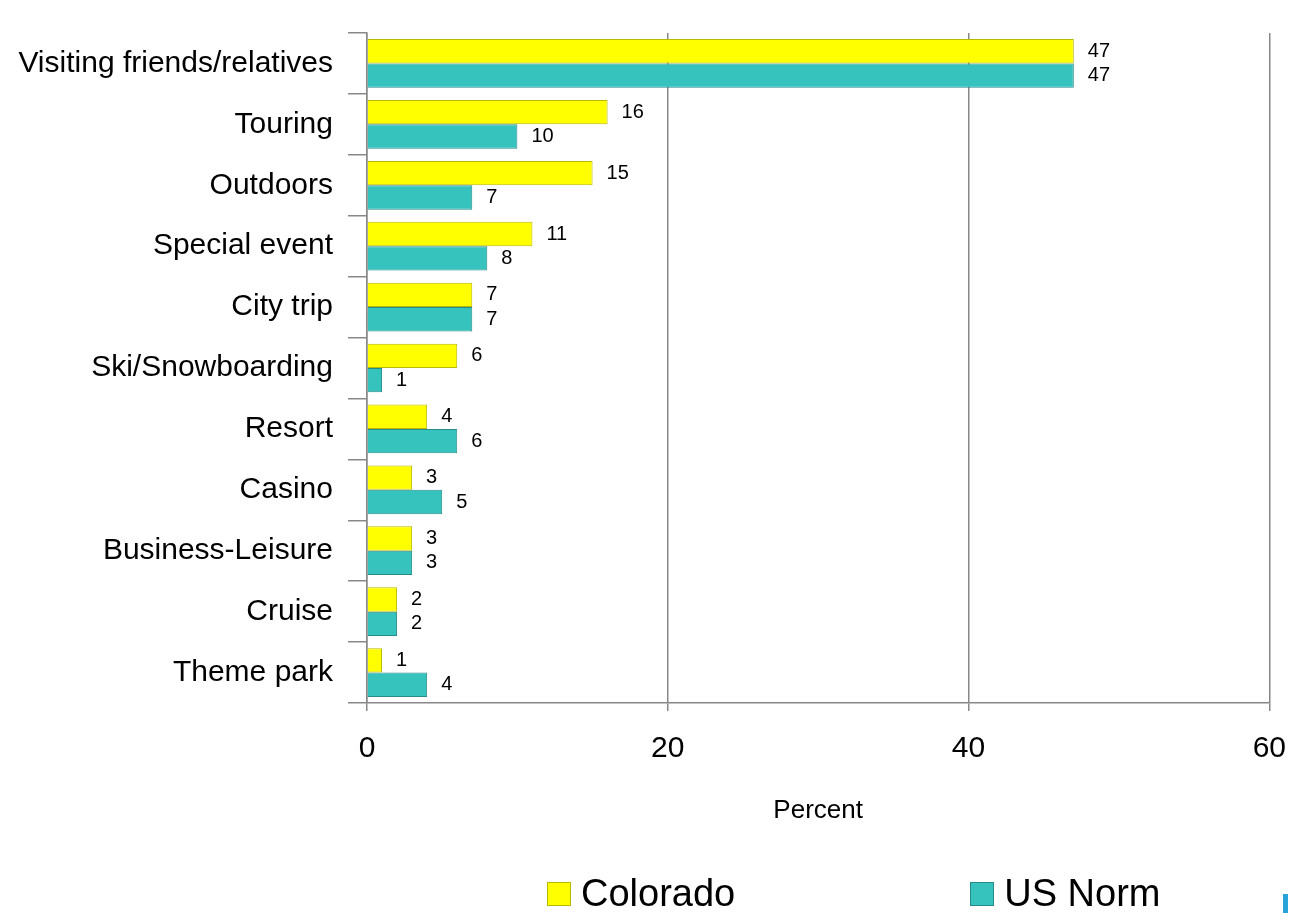 This screenshot has height=913, width=1306. Describe the element at coordinates (507, 256) in the screenshot. I see `data-label: 8` at that location.